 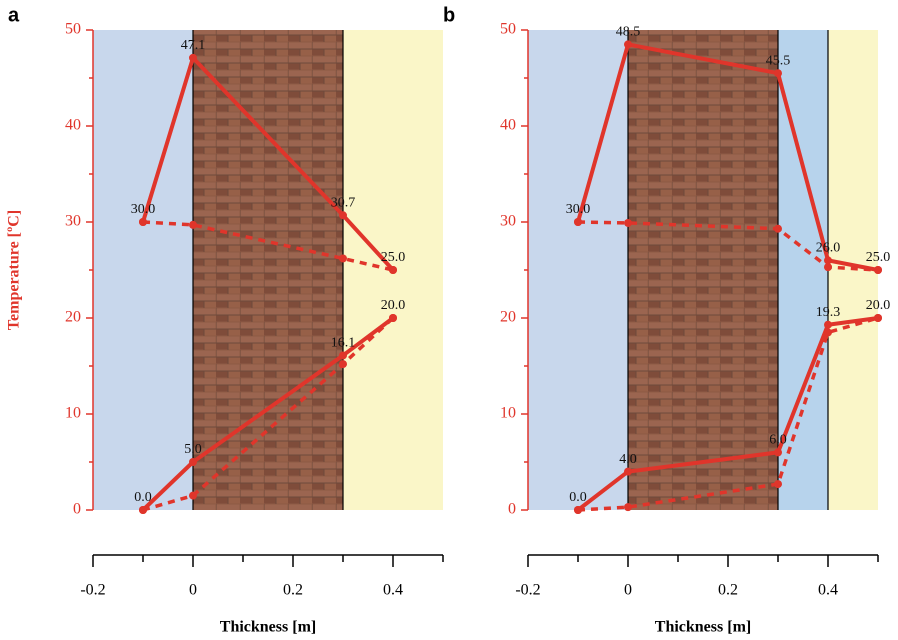 What do you see at coordinates (628, 459) in the screenshot?
I see `value-label: 4.0` at bounding box center [628, 459].